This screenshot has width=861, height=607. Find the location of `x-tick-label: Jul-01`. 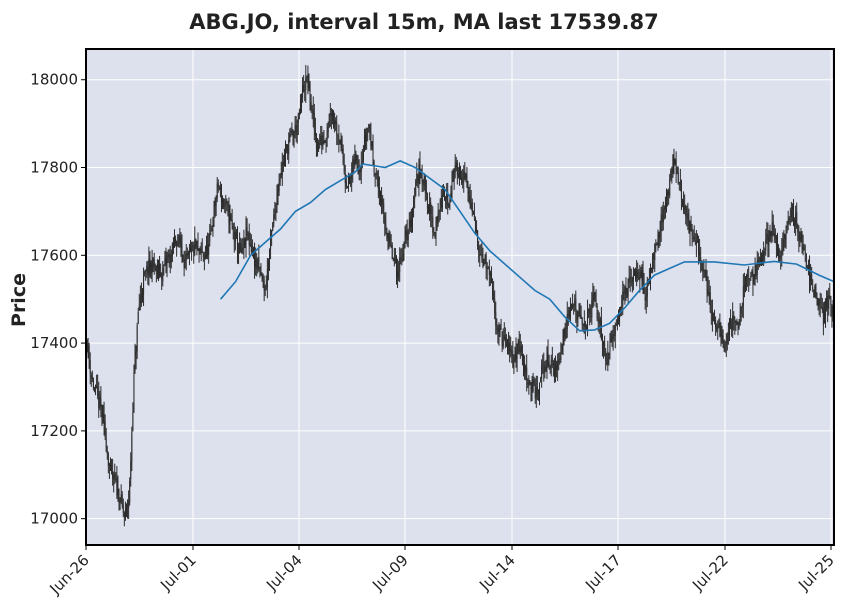

x-tick-label: Jul-01 is located at coordinates (178, 573).